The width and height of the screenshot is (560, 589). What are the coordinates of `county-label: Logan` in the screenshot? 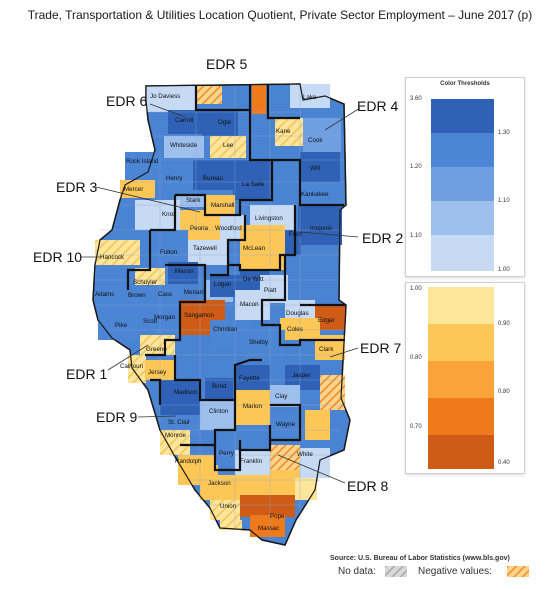 It's located at (223, 284).